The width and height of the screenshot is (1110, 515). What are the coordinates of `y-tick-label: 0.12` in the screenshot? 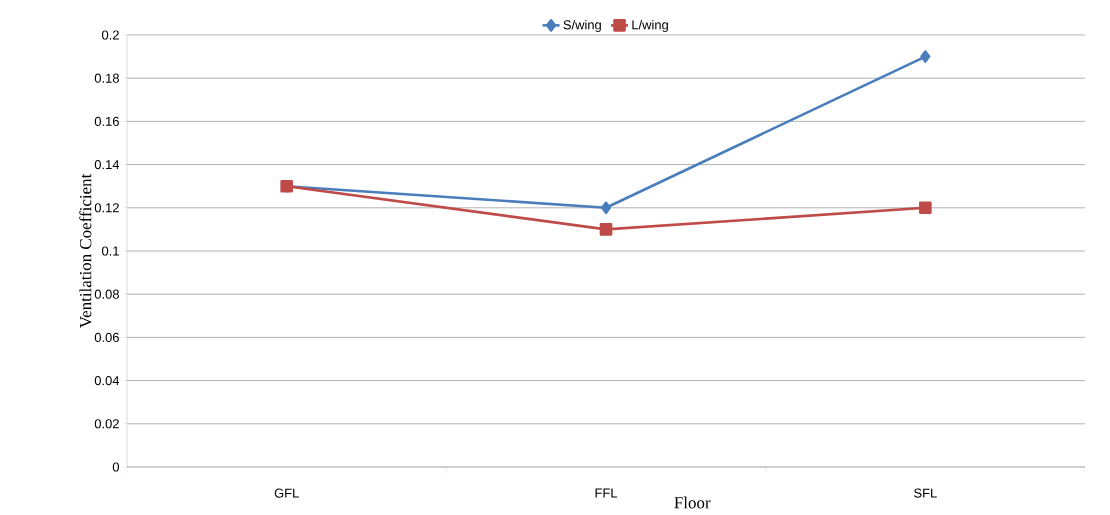 It's located at (106, 208).